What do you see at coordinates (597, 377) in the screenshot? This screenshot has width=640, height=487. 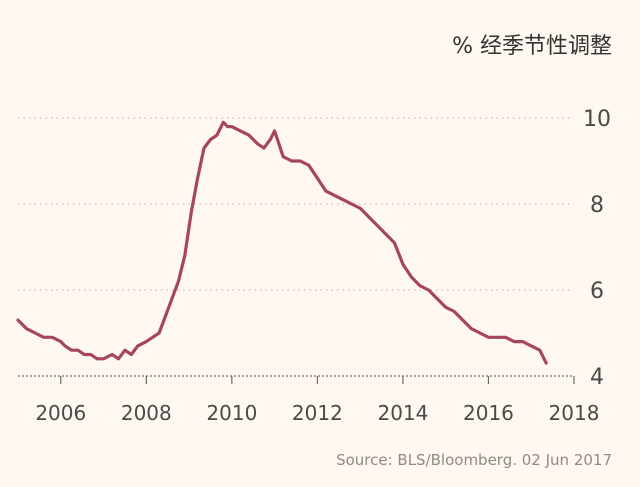 I see `y-tick-label: 4` at bounding box center [597, 377].